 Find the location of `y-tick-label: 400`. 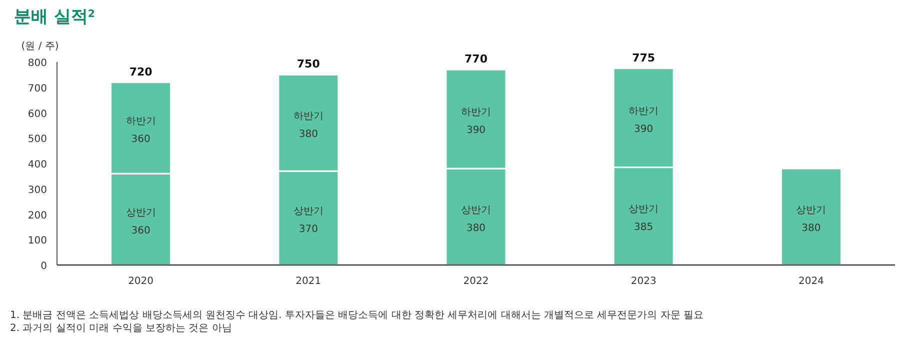

y-tick-label: 400 is located at coordinates (37, 165).